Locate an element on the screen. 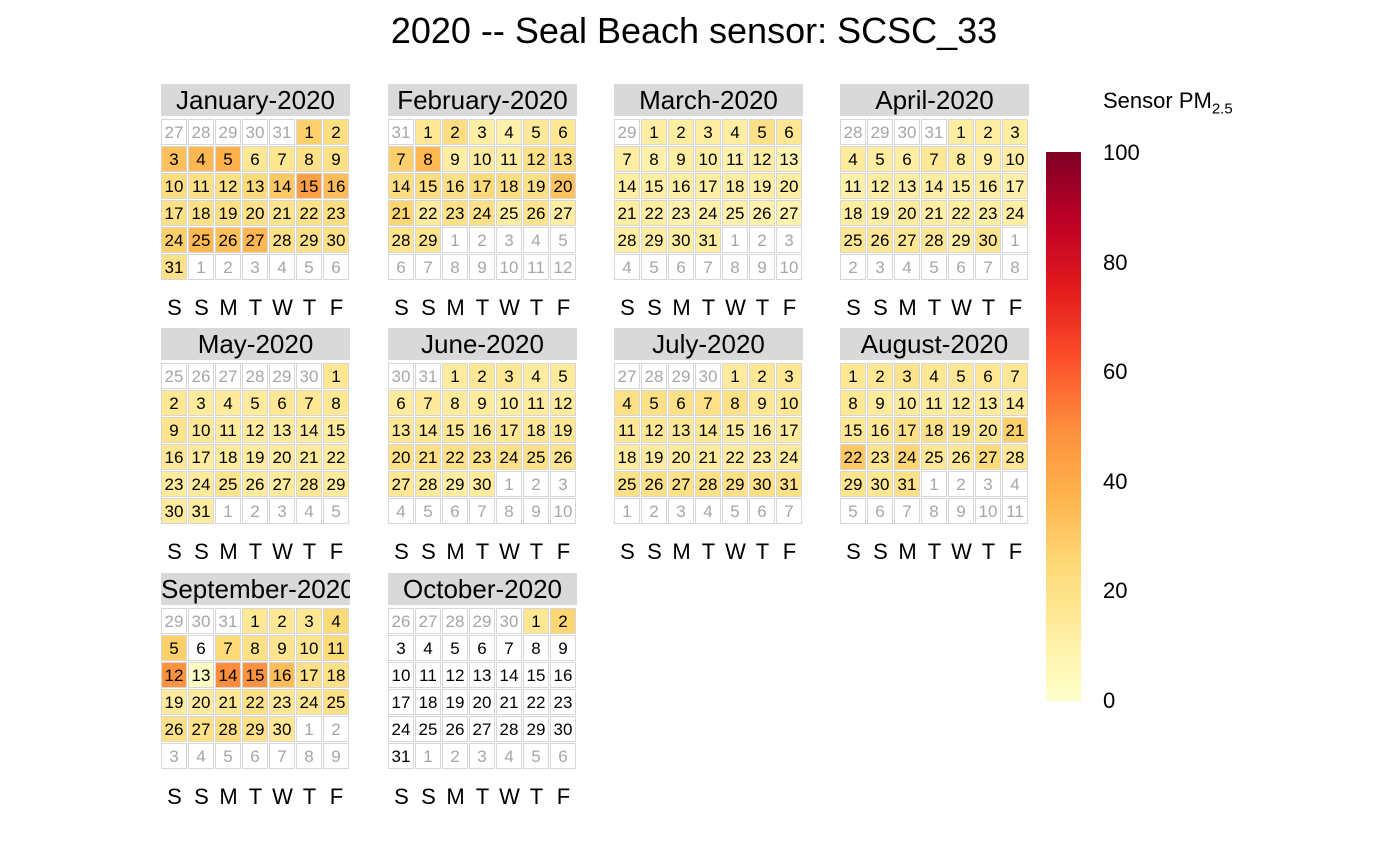  day-cell: 13 is located at coordinates (482, 675).